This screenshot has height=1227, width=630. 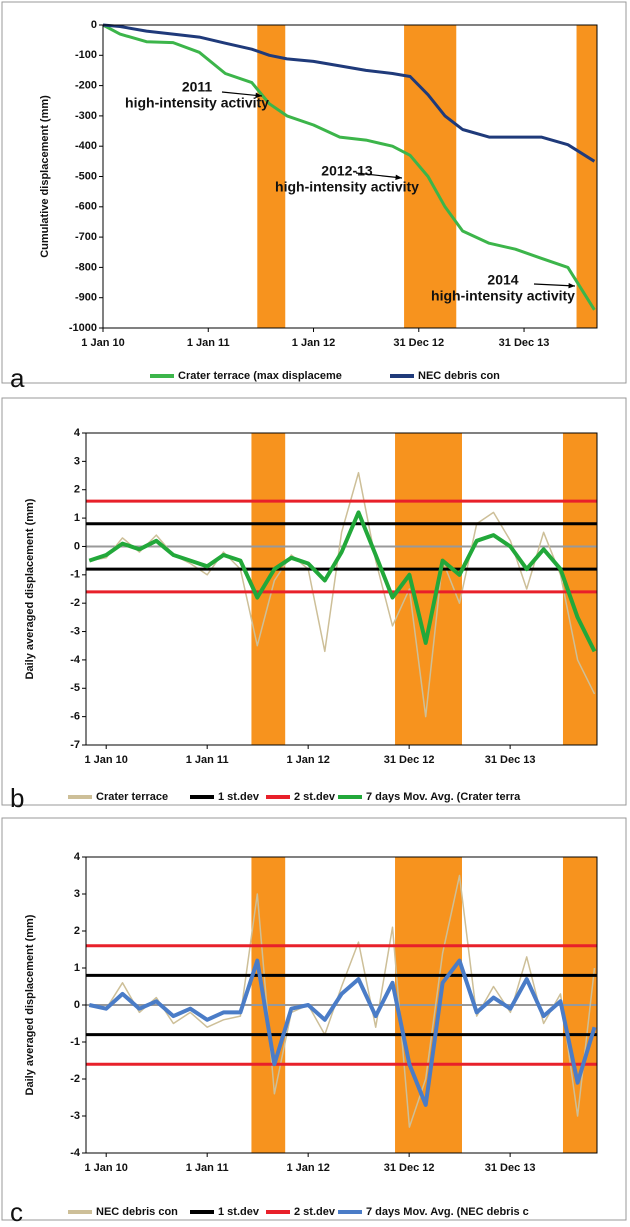 What do you see at coordinates (17, 378) in the screenshot?
I see `panel-label: a` at bounding box center [17, 378].